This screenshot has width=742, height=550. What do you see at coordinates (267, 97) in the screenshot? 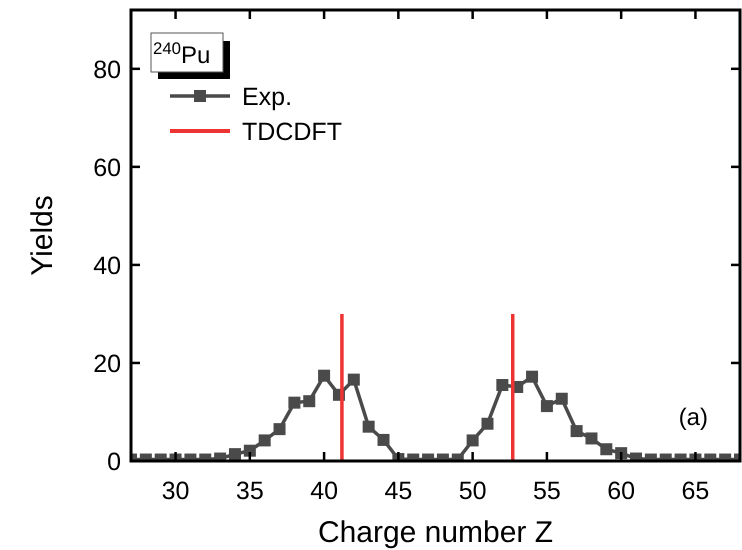
I see `legend-label: Exp.` at bounding box center [267, 97].